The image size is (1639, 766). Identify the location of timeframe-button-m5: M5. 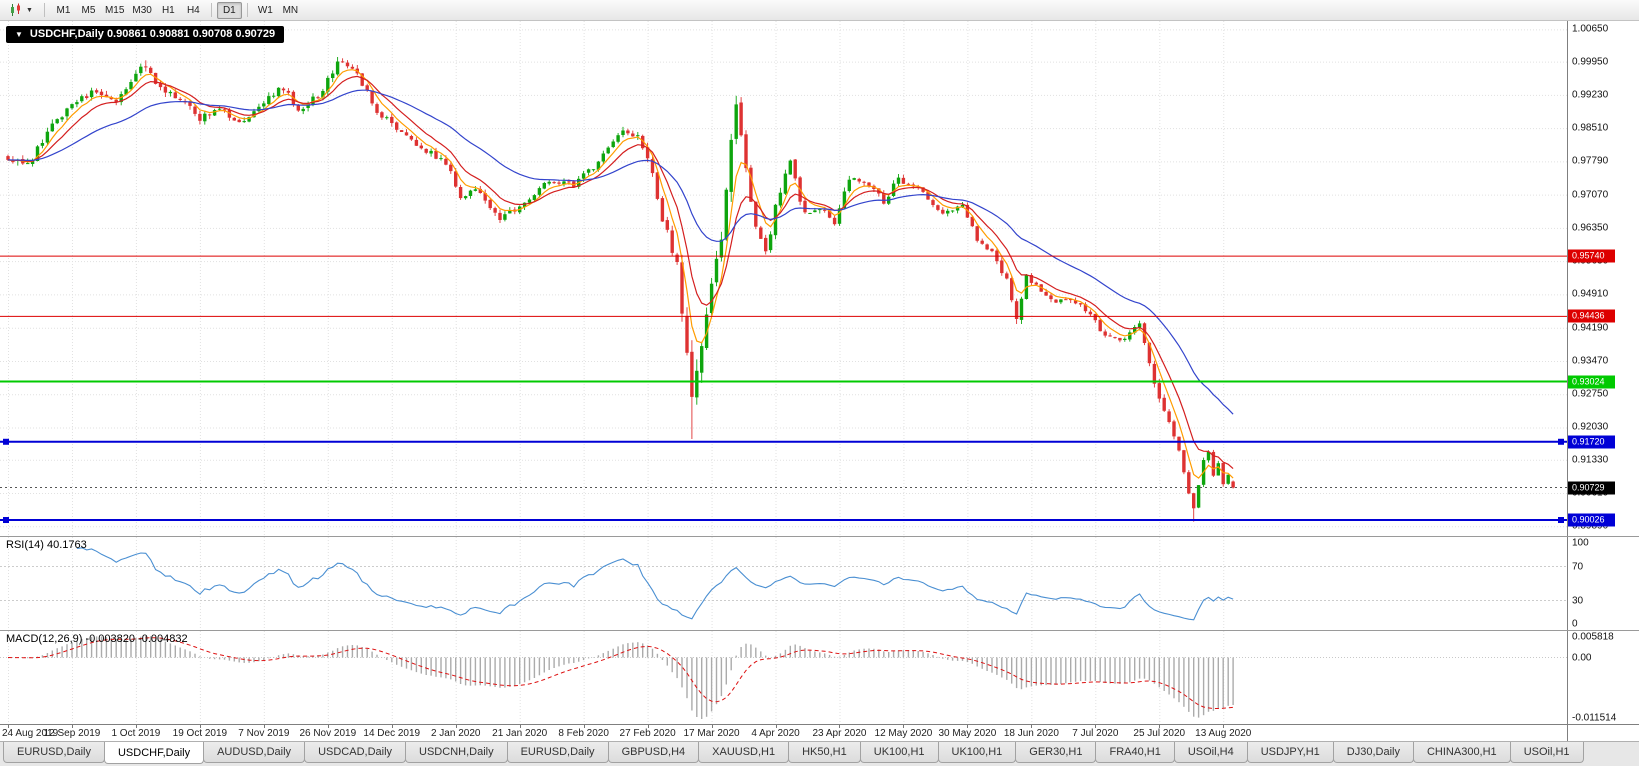
(88, 10).